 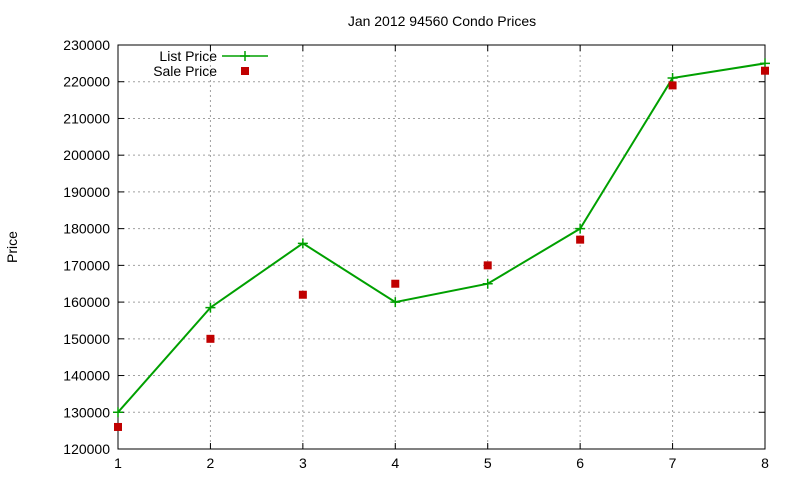 I want to click on y-tick-label: 160000, so click(x=86, y=302).